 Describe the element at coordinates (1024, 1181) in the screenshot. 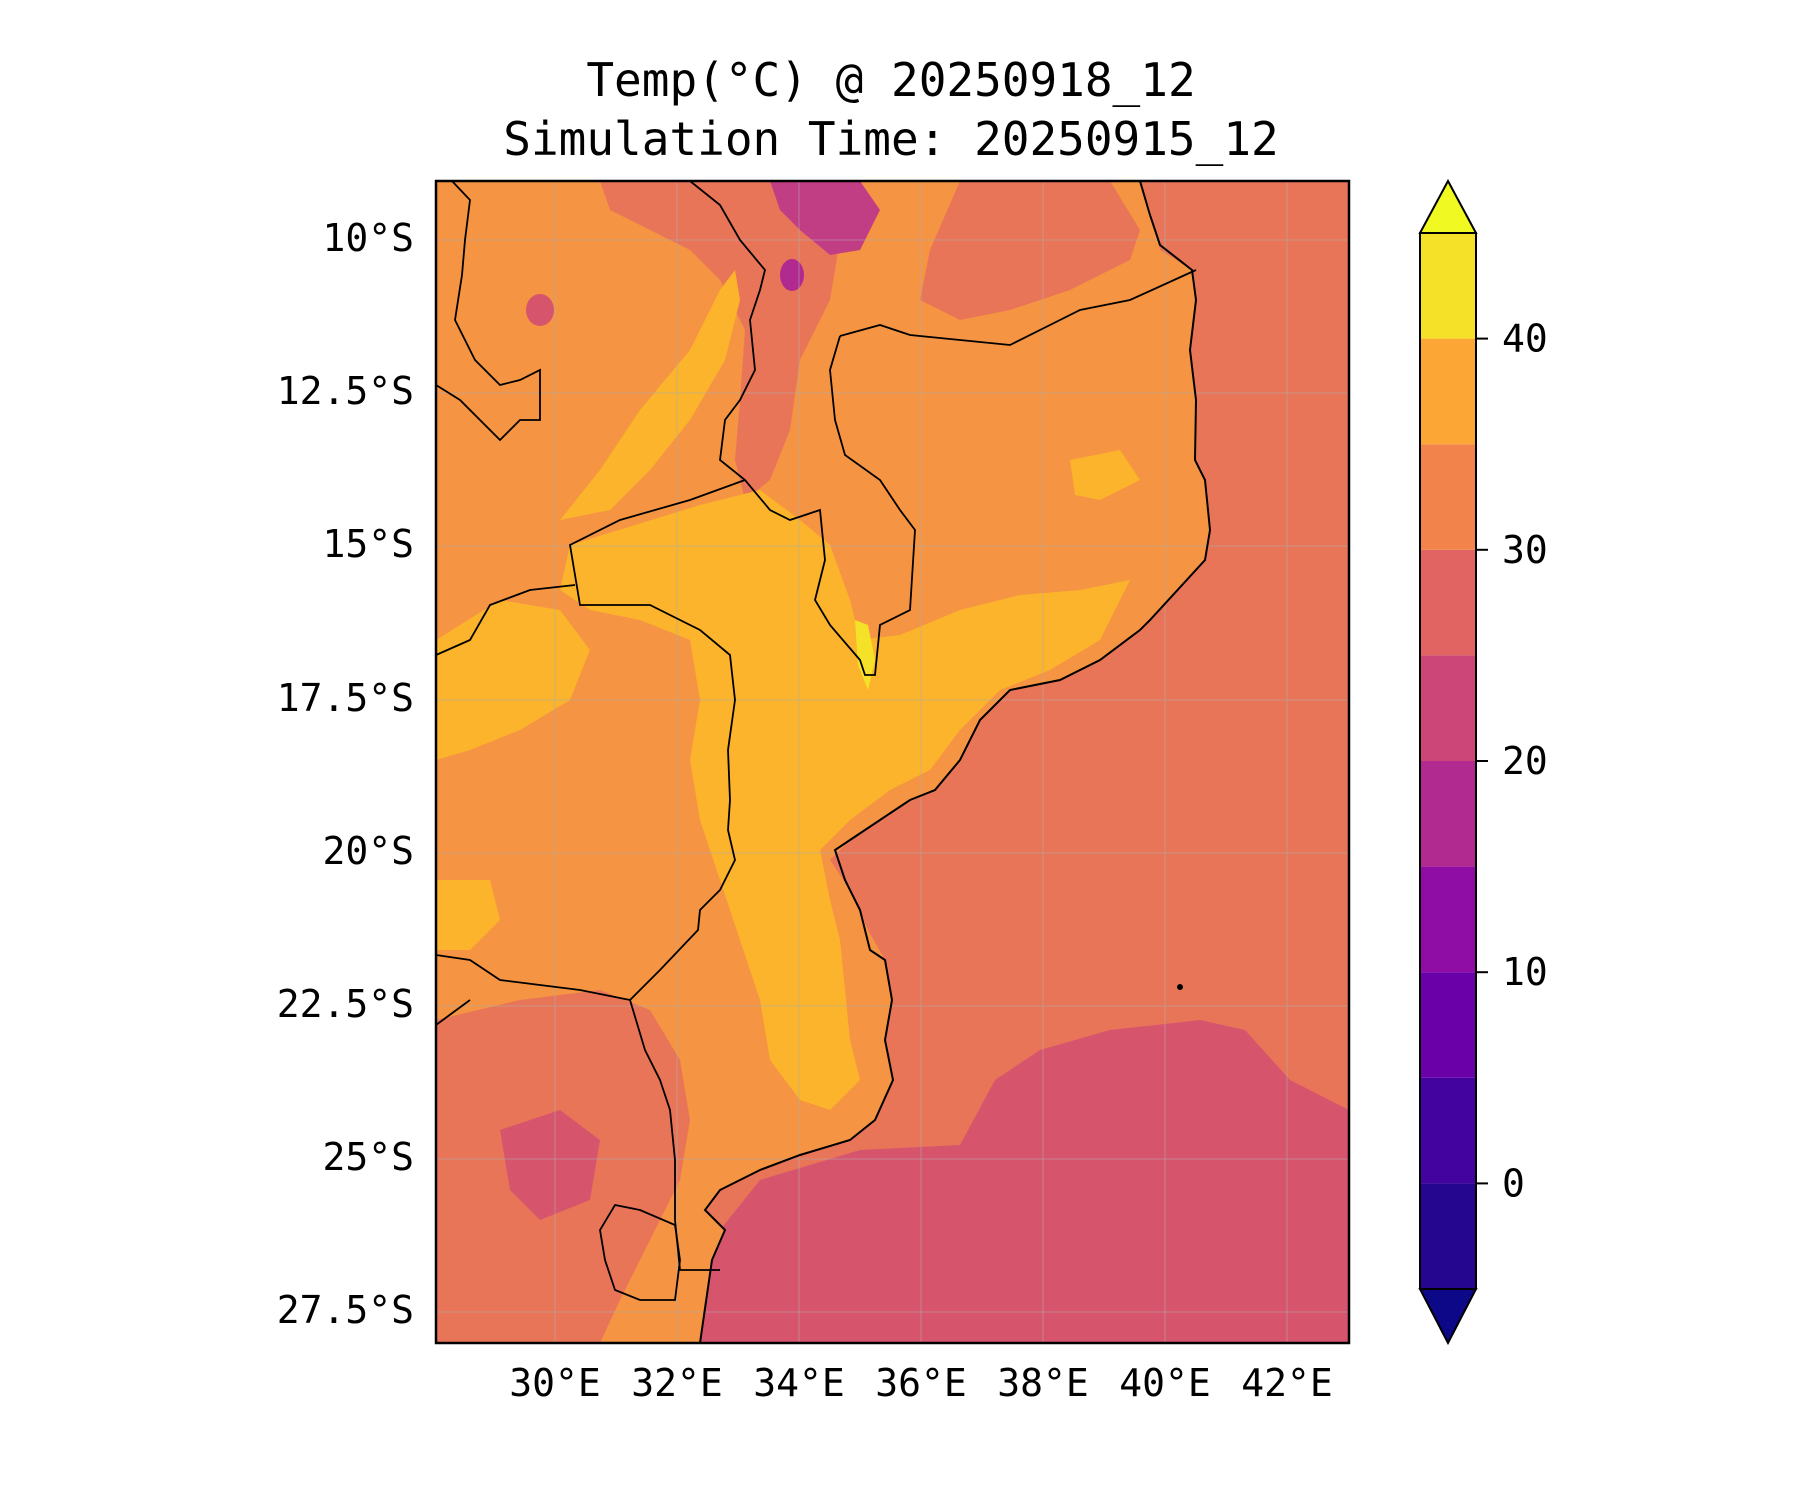

I see `ocean-cool-region` at that location.